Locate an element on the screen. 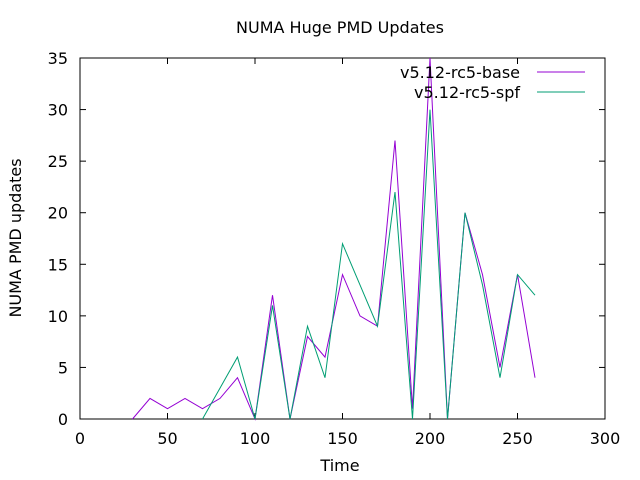 This screenshot has width=640, height=480. x-tick-label: 150 is located at coordinates (342, 438).